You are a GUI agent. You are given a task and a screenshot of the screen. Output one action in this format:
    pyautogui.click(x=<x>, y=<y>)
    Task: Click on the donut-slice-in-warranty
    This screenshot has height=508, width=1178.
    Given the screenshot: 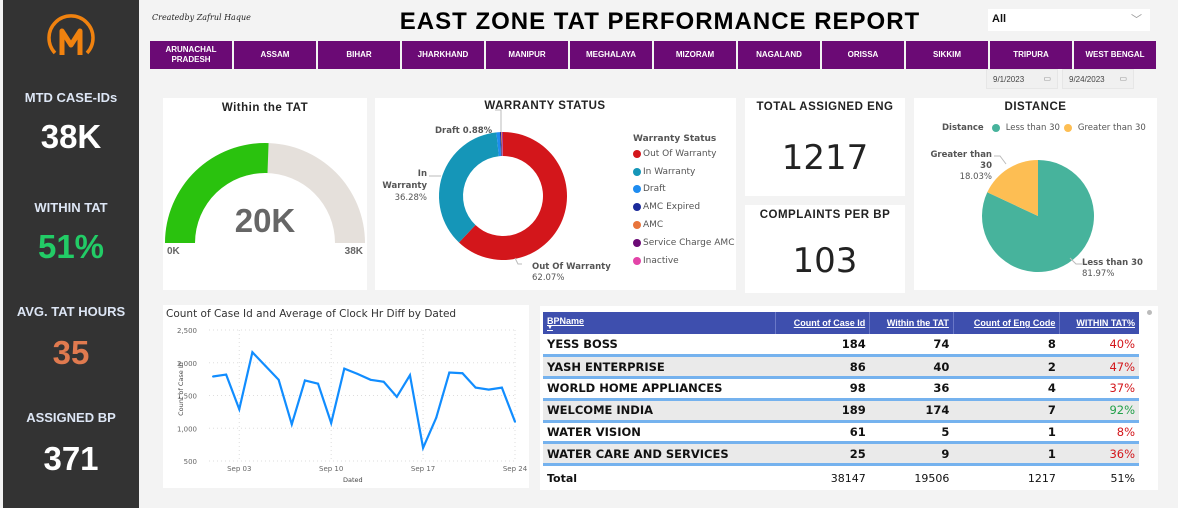 What is the action you would take?
    pyautogui.click(x=469, y=187)
    